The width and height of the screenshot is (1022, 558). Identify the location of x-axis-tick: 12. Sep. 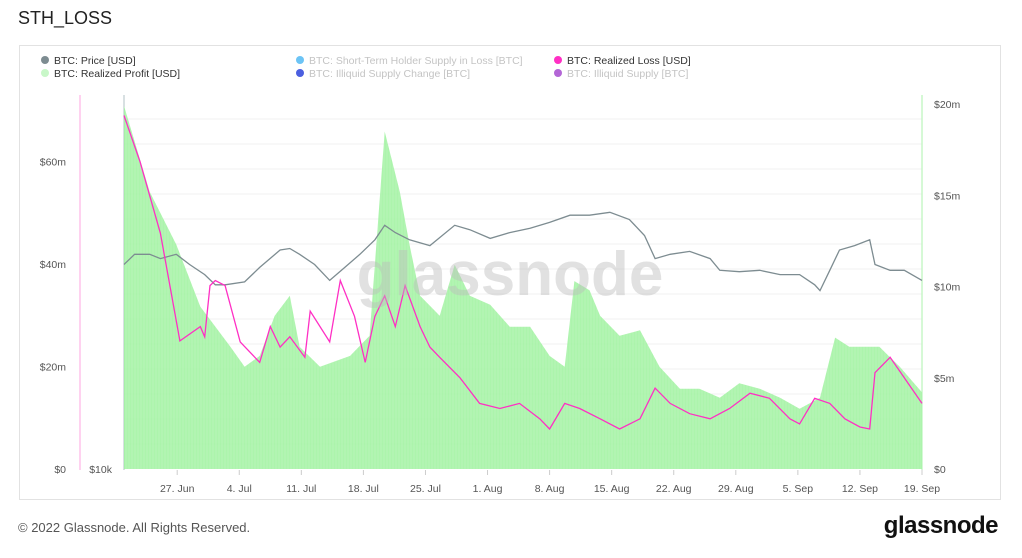
(860, 489).